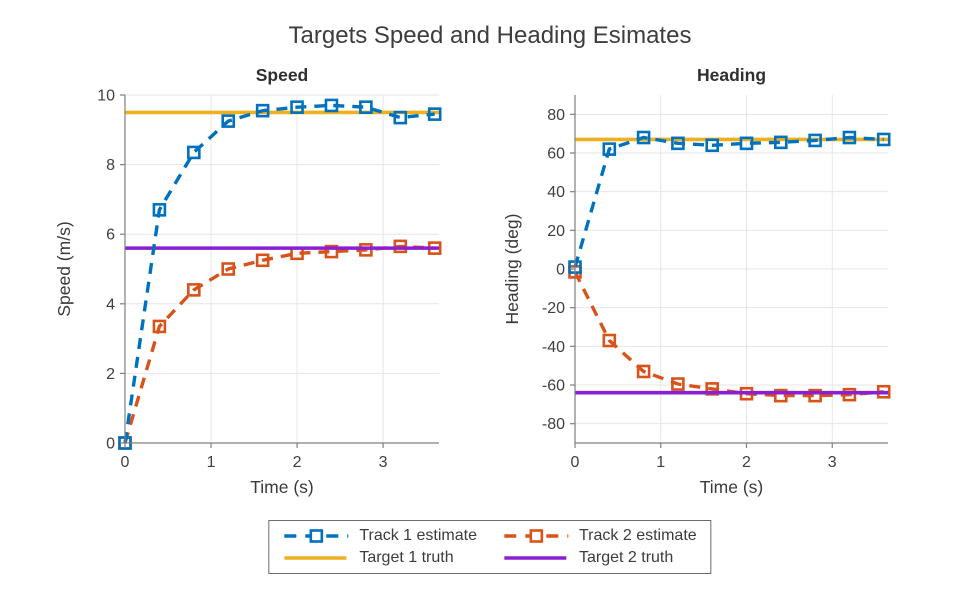 This screenshot has height=590, width=980. I want to click on heading-y-axis-label: Heading (deg), so click(512, 269).